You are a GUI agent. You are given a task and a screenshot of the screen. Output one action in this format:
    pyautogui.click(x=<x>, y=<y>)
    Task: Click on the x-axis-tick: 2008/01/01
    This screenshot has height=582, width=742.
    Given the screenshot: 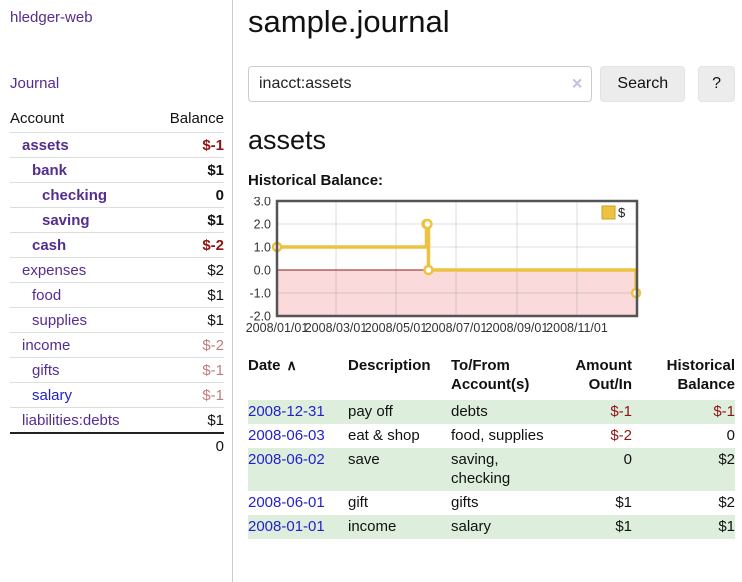 What is the action you would take?
    pyautogui.click(x=277, y=328)
    